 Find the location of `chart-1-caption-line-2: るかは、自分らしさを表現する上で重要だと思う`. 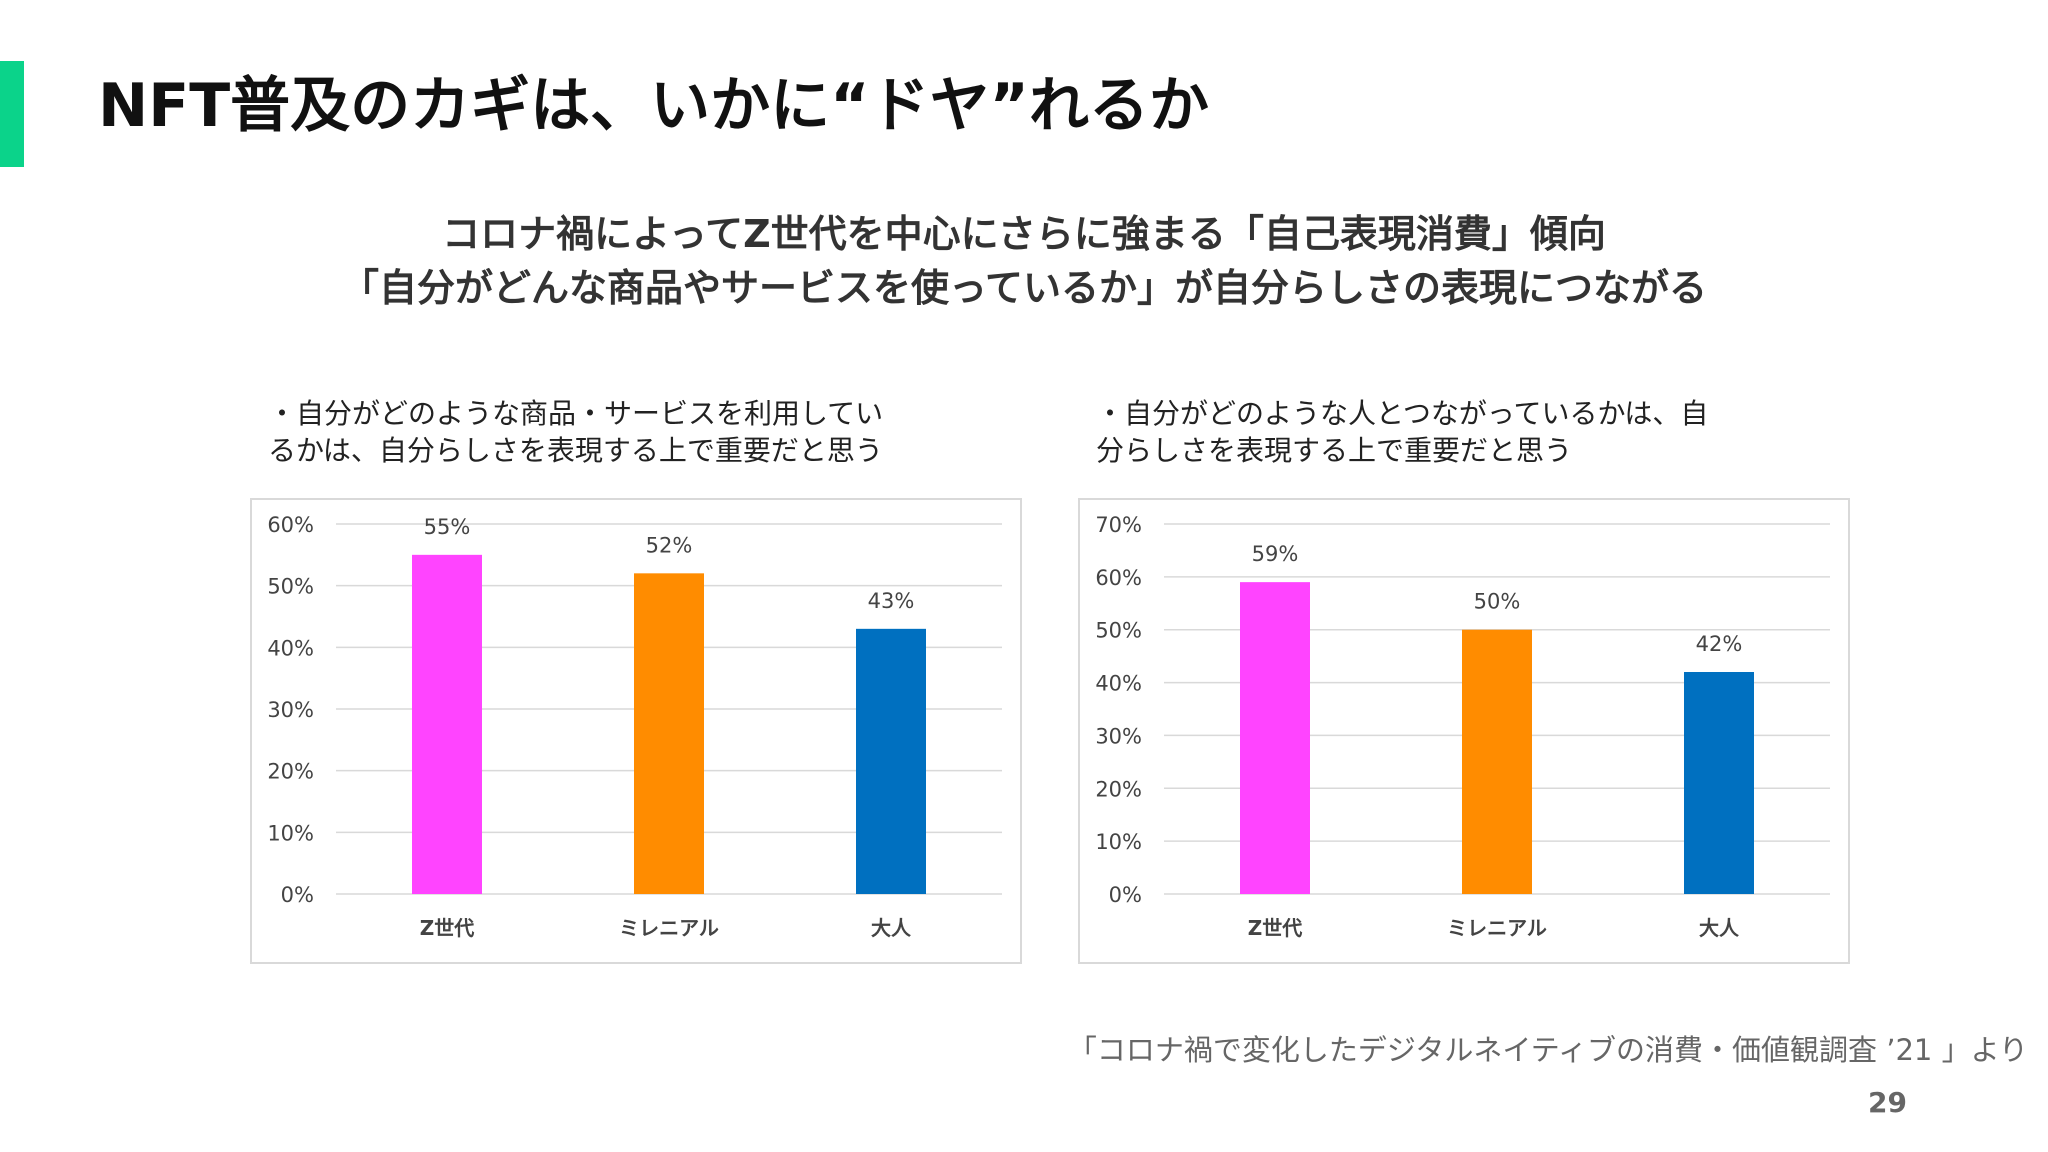

chart-1-caption-line-2: るかは、自分らしさを表現する上で重要だと思う is located at coordinates (575, 450).